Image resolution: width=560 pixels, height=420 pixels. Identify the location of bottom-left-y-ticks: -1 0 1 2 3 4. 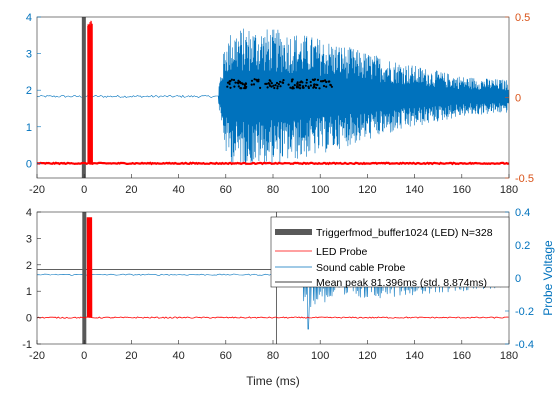
(31, 279).